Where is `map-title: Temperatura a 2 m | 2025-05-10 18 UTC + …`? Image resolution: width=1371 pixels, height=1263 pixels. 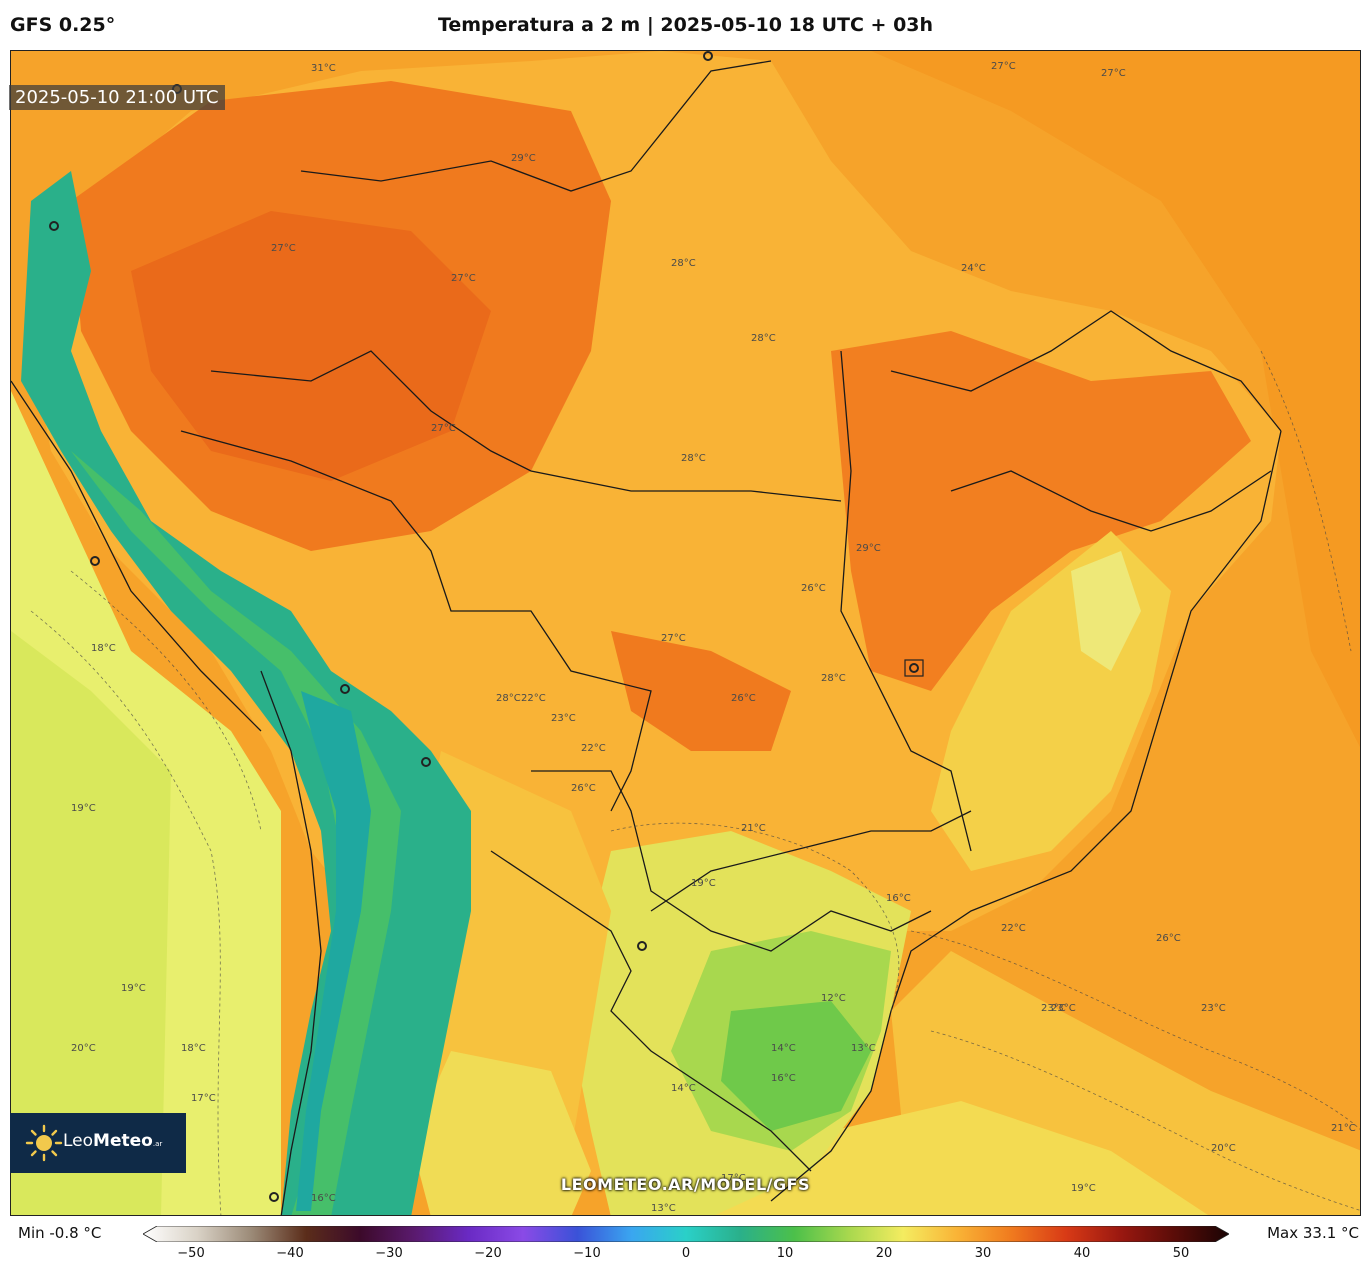 map-title: Temperatura a 2 m | 2025-05-10 18 UTC + … is located at coordinates (685, 25).